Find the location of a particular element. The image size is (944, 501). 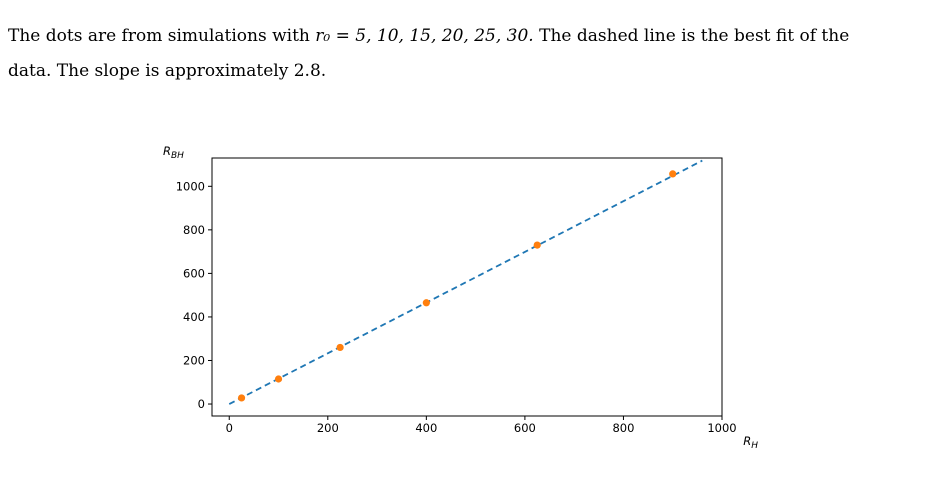

y-tick-label: 0 is located at coordinates (201, 404).